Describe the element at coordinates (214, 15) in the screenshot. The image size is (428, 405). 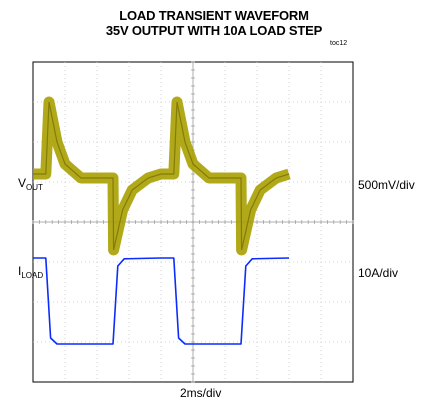
I see `chart-title-line1: LOAD TRANSIENT WAVEFORM` at that location.